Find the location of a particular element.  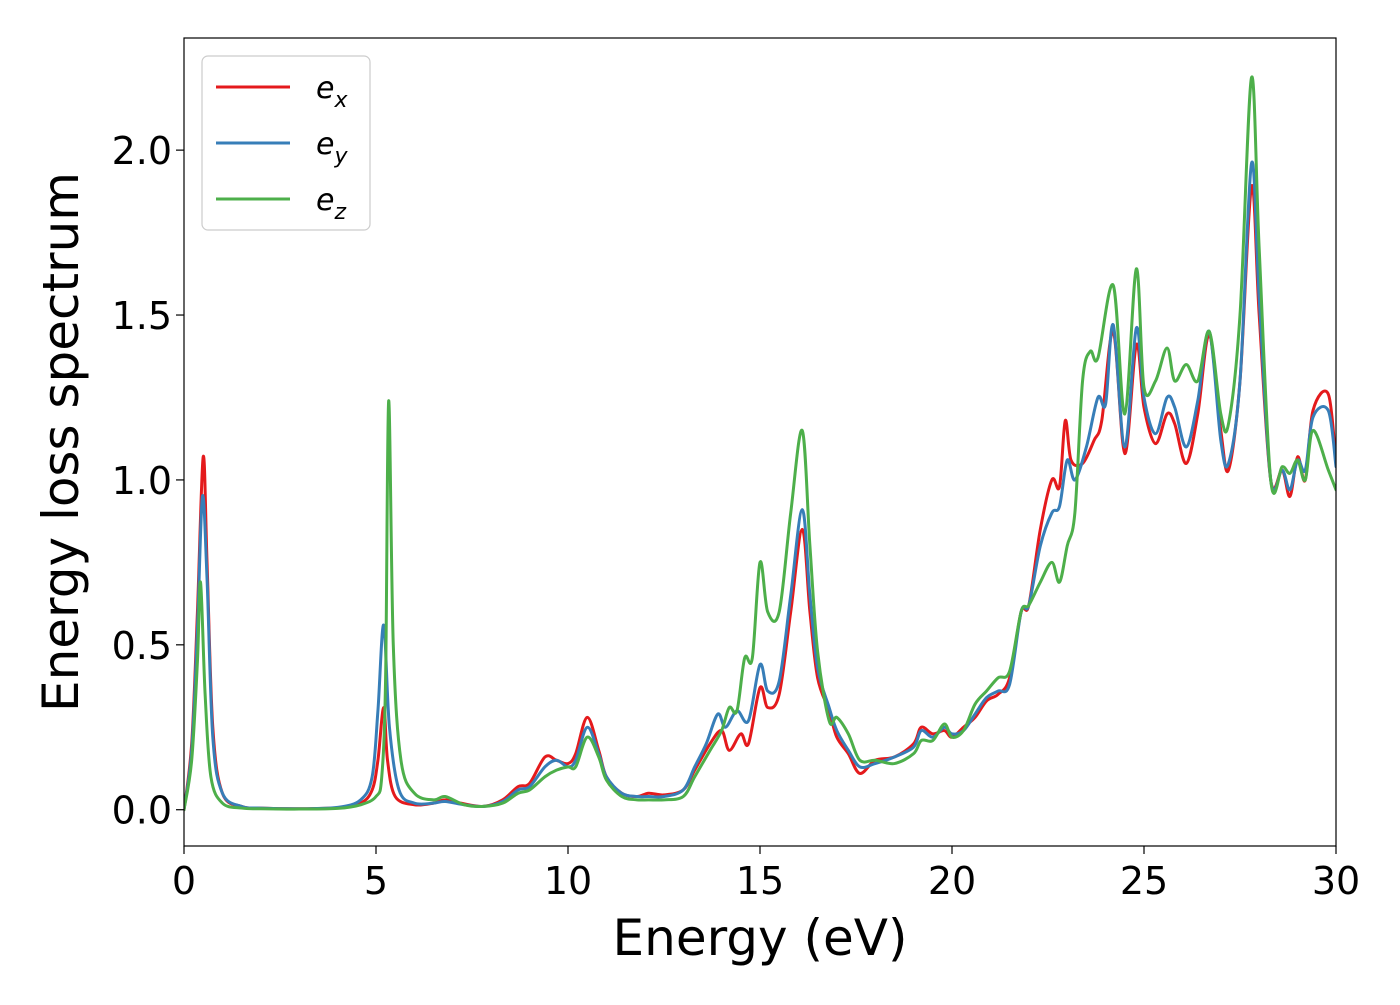

legend-label-y: ey is located at coordinates (332, 148).